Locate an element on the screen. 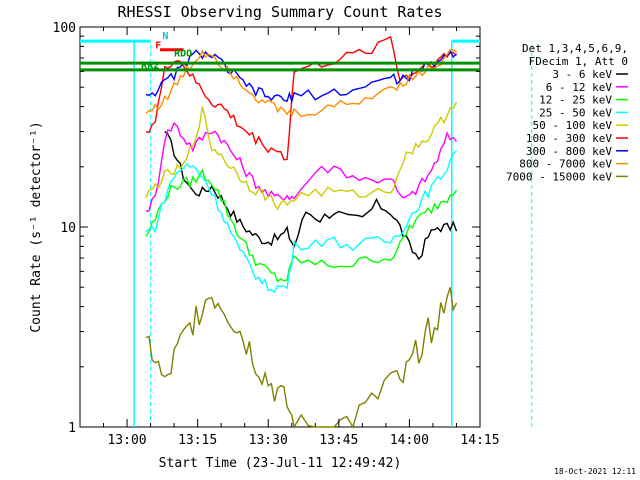 The height and width of the screenshot is (480, 640). legend-label: 25 - 50 keV is located at coordinates (575, 112).